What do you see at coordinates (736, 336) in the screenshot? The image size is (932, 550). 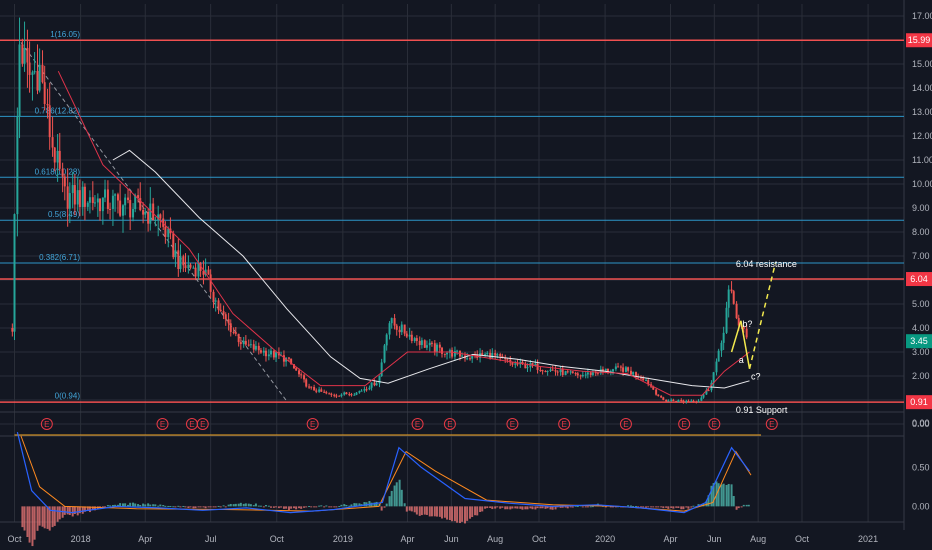 I see `projection-segment` at bounding box center [736, 336].